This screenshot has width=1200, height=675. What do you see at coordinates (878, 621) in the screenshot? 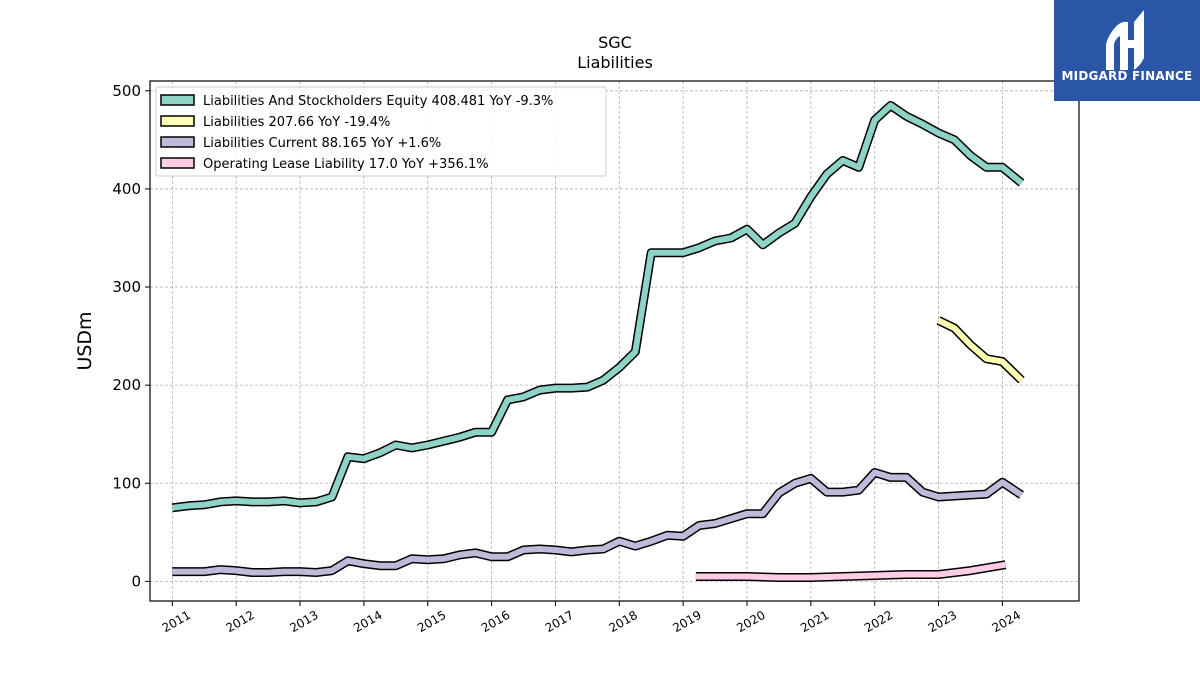
I see `x-tick-label: 2022` at bounding box center [878, 621].